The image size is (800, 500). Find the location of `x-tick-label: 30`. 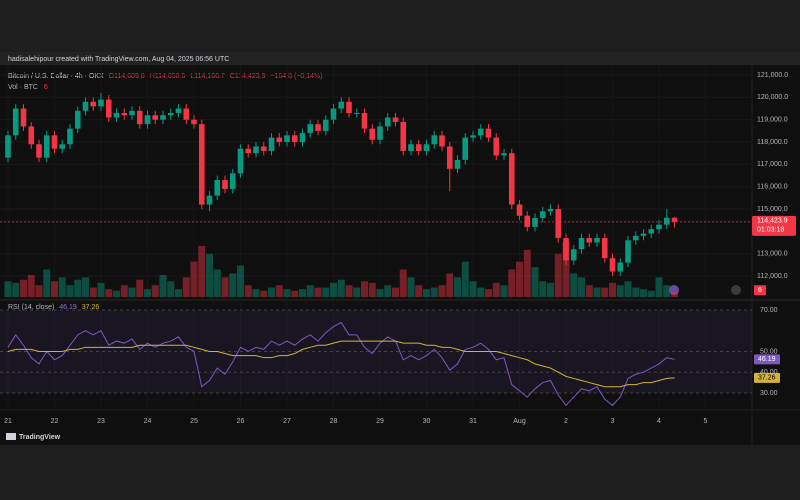

x-tick-label: 30 is located at coordinates (427, 421).